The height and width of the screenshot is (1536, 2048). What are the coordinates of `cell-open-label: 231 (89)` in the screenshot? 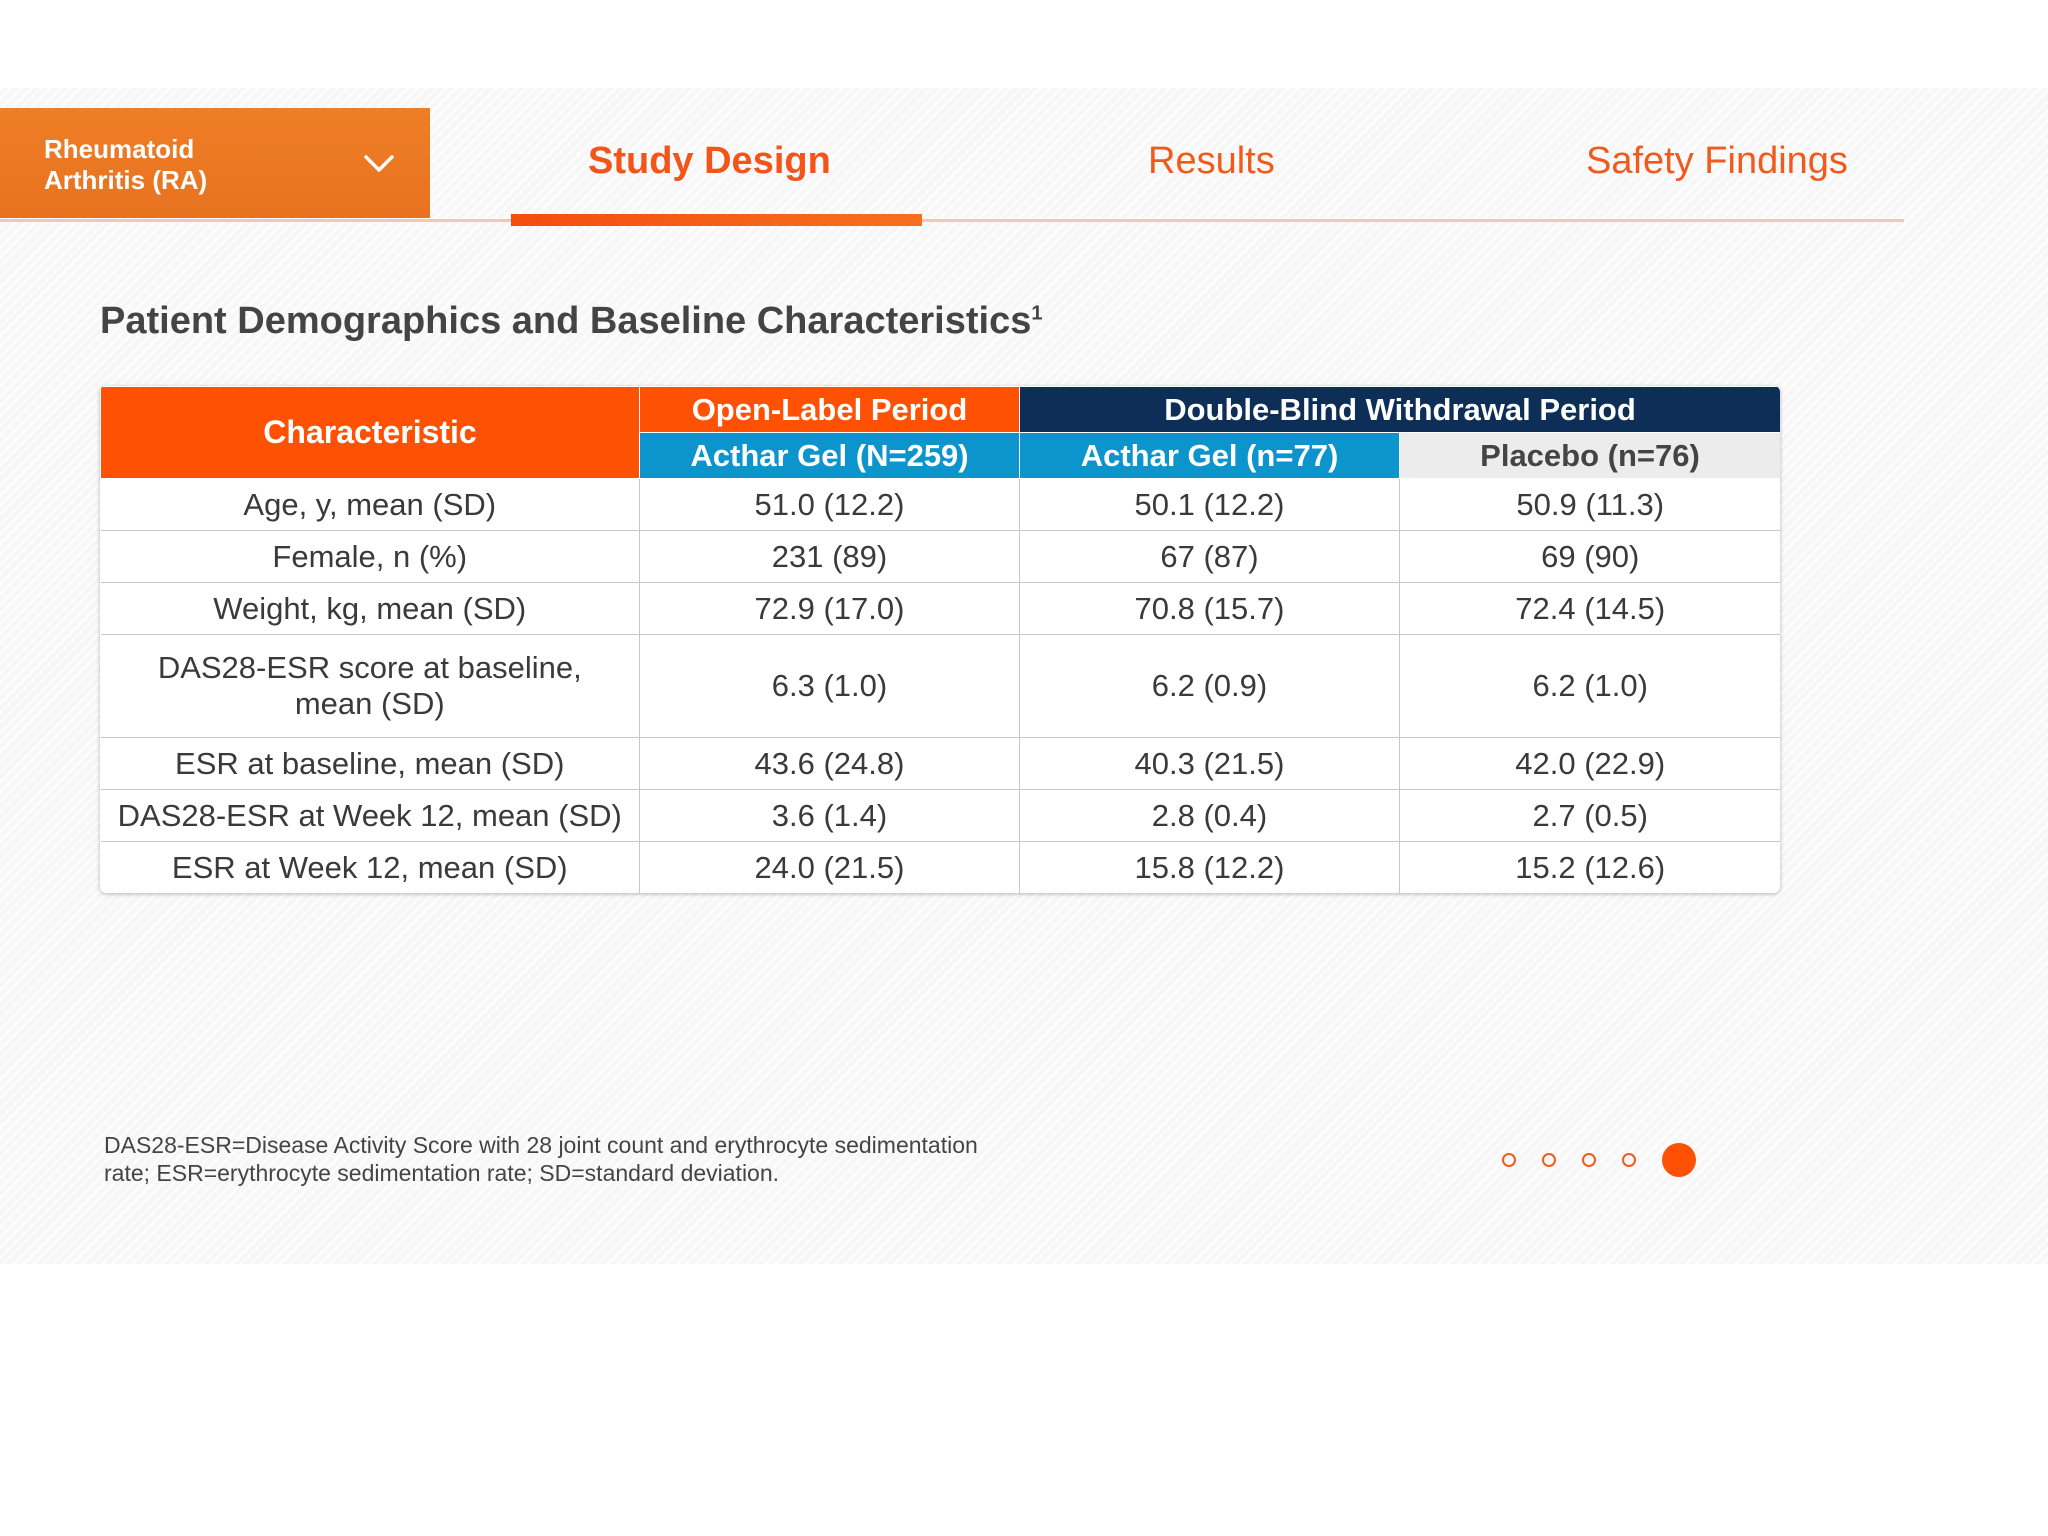 It's located at (829, 556).